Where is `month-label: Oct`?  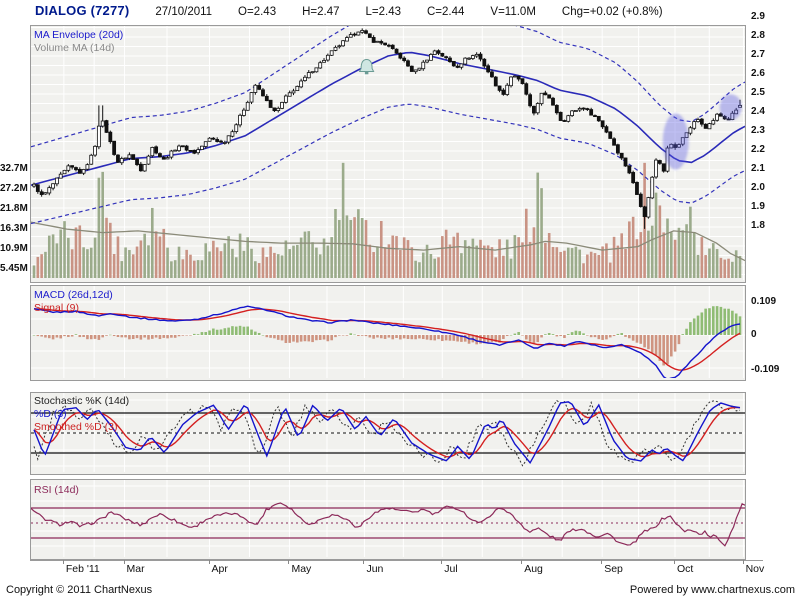 month-label: Oct is located at coordinates (685, 569).